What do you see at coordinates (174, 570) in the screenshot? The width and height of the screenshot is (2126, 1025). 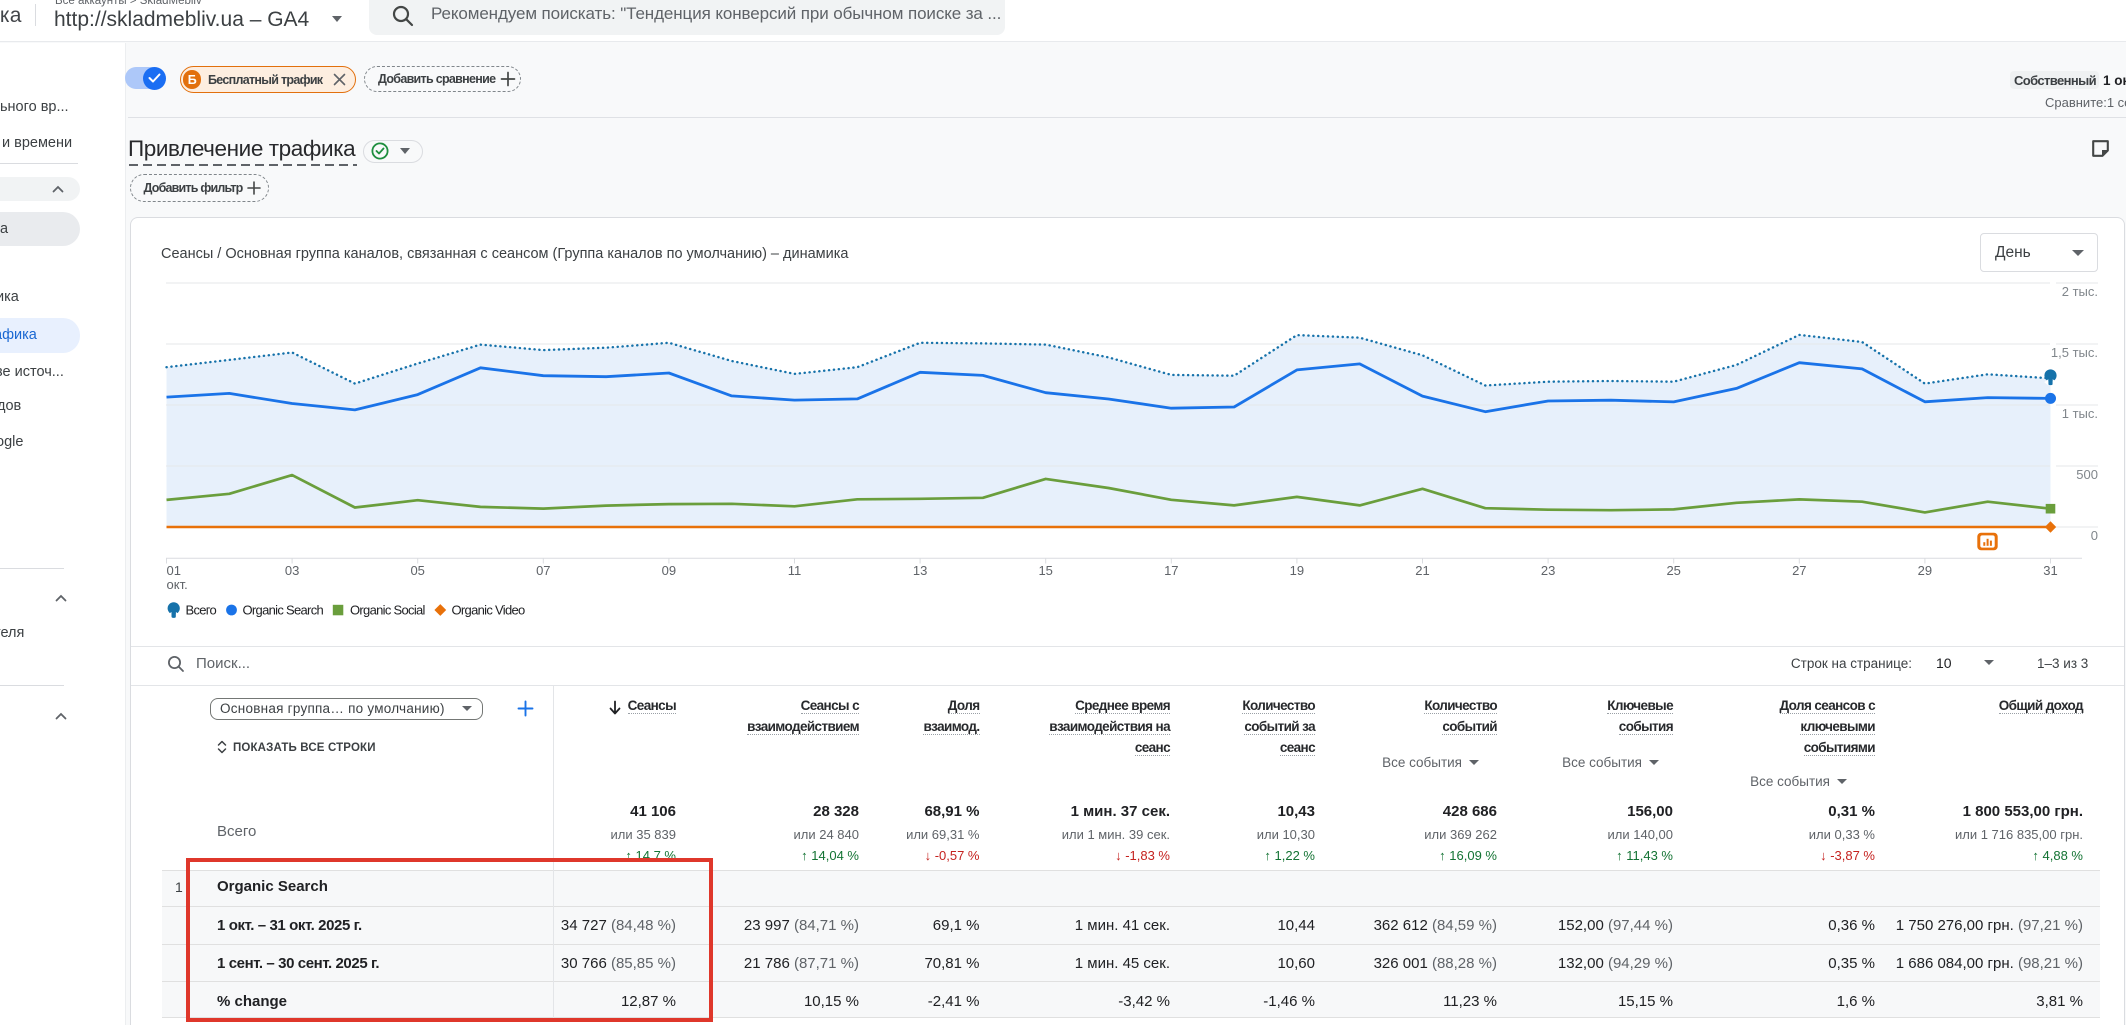 I see `svg-text: 01` at bounding box center [174, 570].